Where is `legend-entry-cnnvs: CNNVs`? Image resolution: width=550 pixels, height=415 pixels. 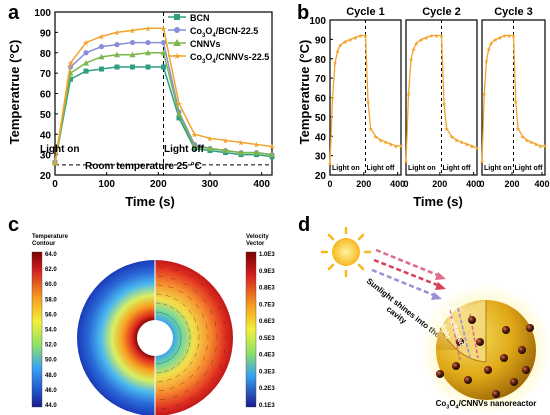 legend-entry-cnnvs: CNNVs is located at coordinates (205, 44).